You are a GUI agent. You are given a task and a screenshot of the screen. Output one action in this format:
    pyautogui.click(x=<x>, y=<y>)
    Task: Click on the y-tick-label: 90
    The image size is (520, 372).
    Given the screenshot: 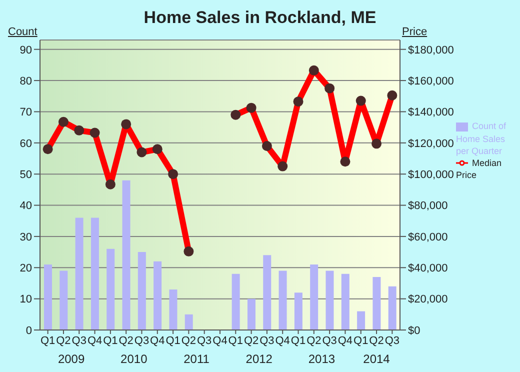 What is the action you would take?
    pyautogui.click(x=26, y=50)
    